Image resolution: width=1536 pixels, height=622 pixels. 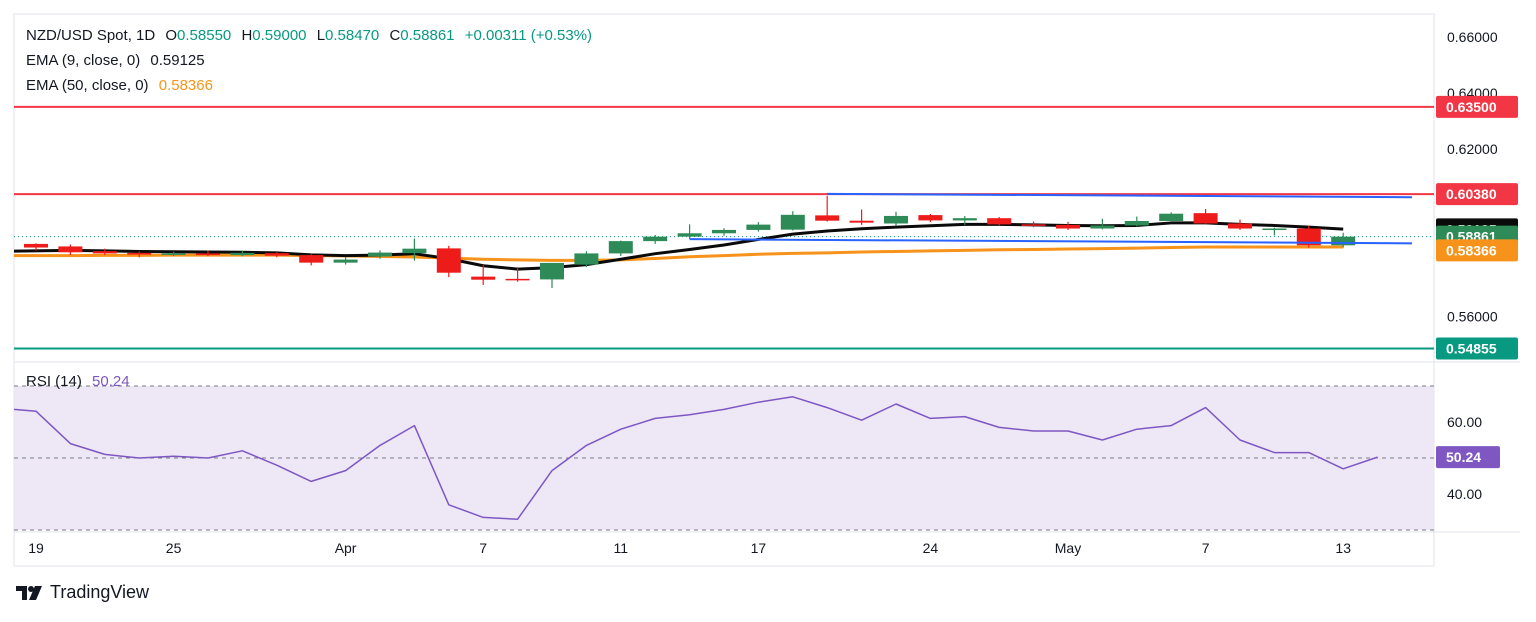 I want to click on legend-high-label: H, so click(x=247, y=35).